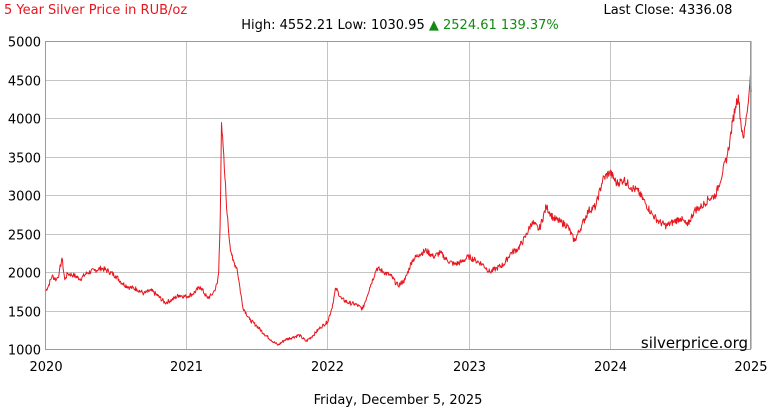  Describe the element at coordinates (258, 25) in the screenshot. I see `high-label: High:` at that location.